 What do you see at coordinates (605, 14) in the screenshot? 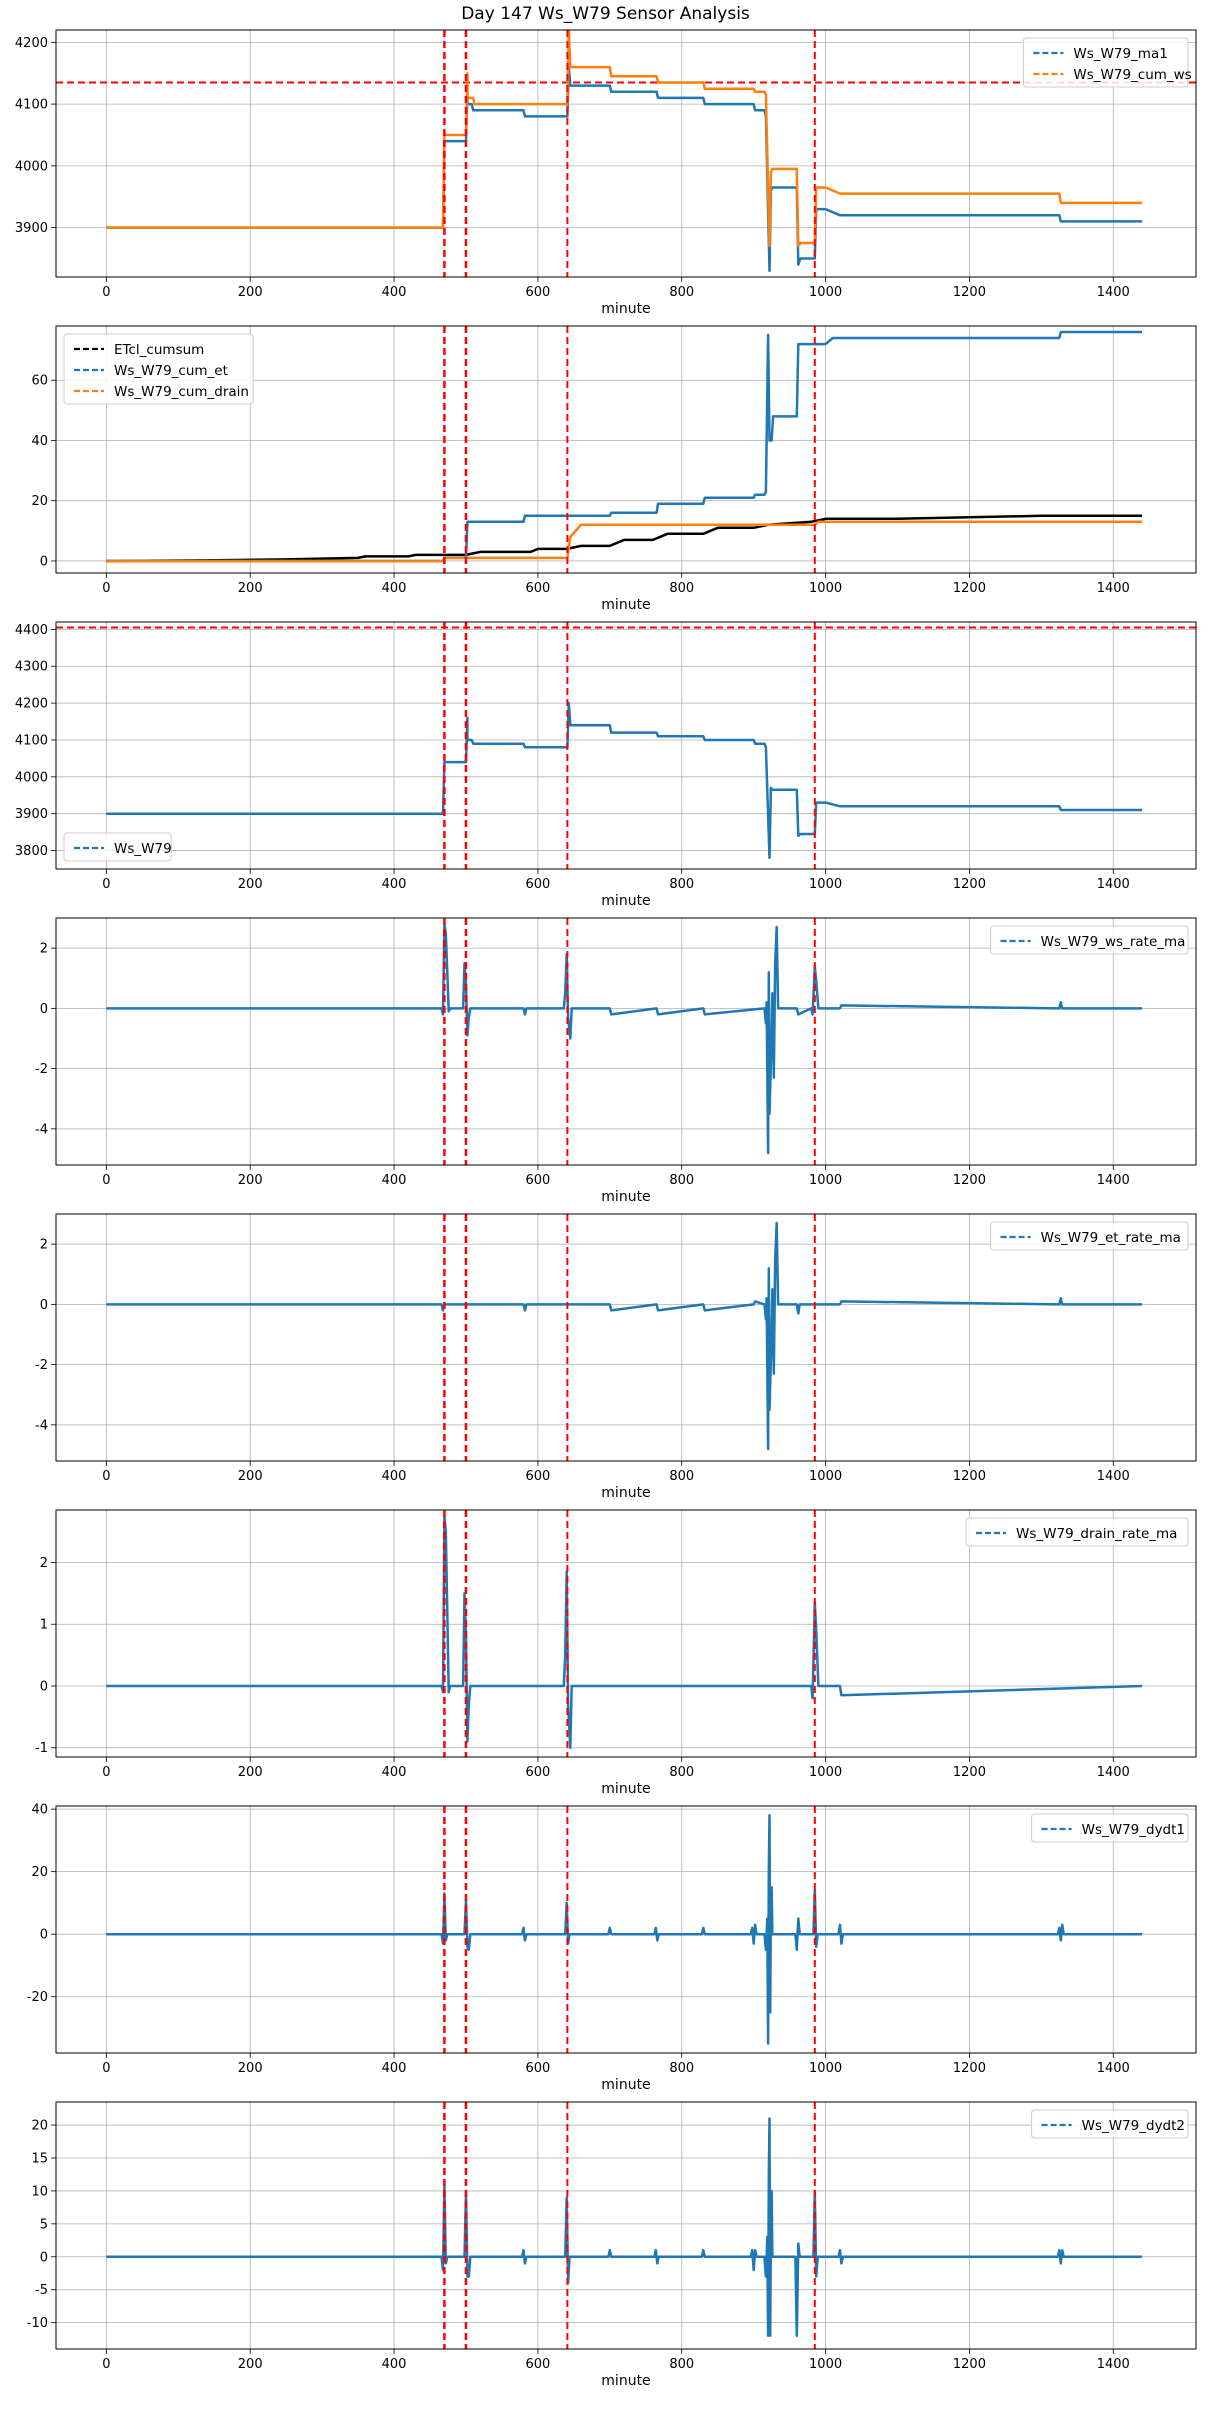
I see `figure-title: Day 147 Ws_W79 Sensor Analysis` at bounding box center [605, 14].